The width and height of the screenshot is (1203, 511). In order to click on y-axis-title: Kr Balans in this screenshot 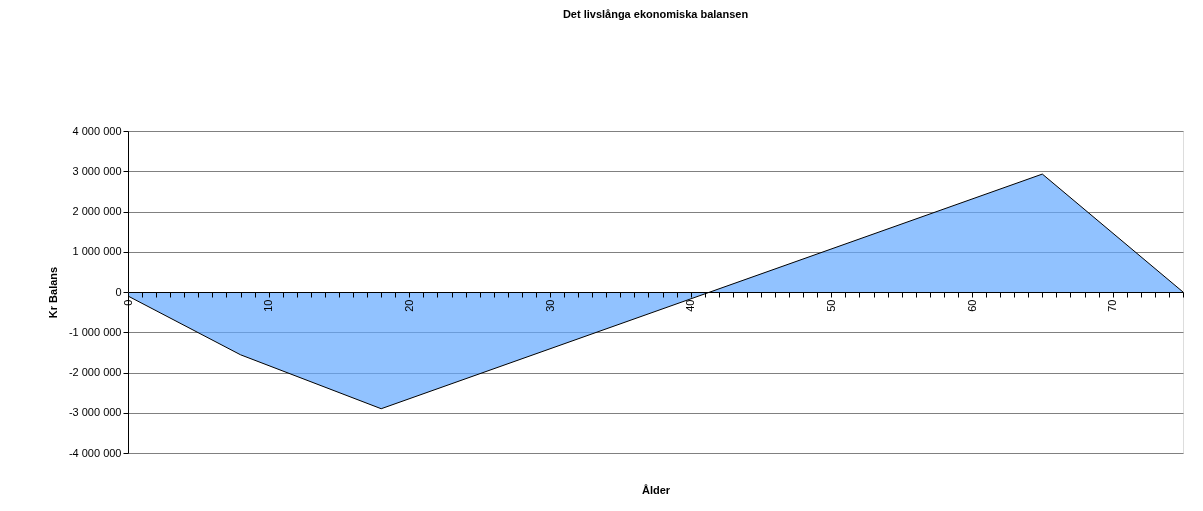, I will do `click(52, 292)`.